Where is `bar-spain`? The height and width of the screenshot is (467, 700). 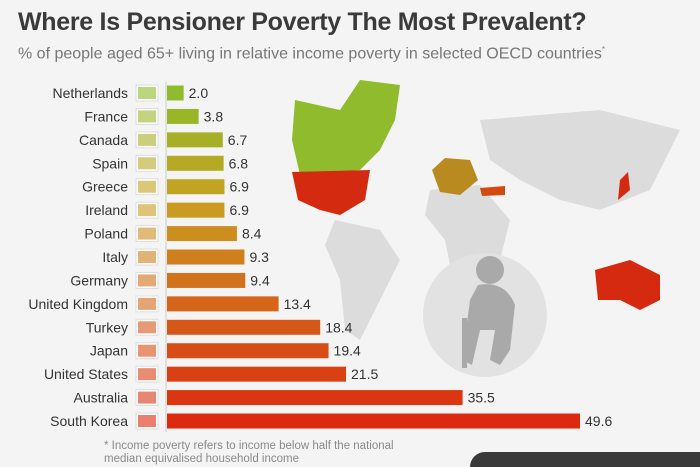
bar-spain is located at coordinates (195, 163).